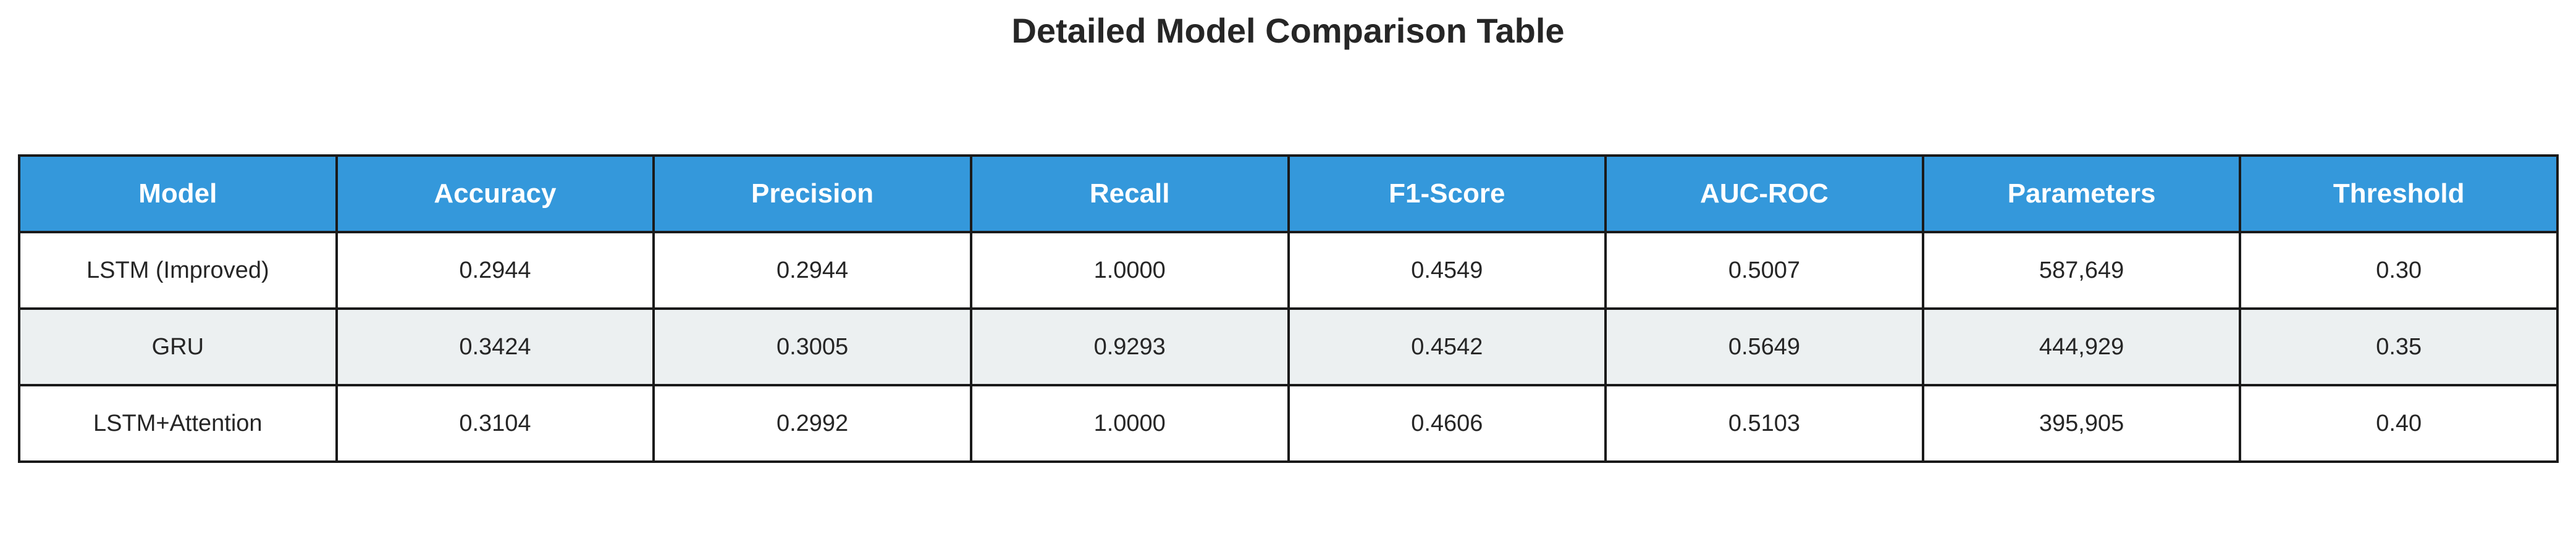  I want to click on table-cell: LSTM (Improved), so click(178, 270).